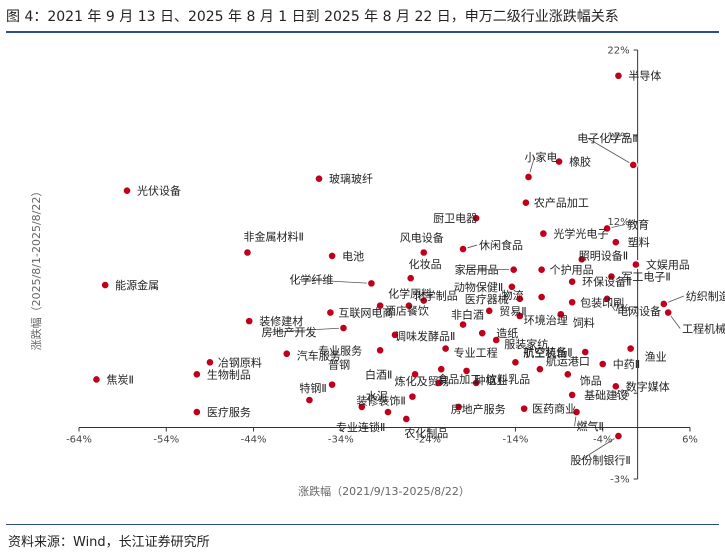 Image resolution: width=725 pixels, height=560 pixels. What do you see at coordinates (476, 353) in the screenshot?
I see `point-label: 专业工程` at bounding box center [476, 353].